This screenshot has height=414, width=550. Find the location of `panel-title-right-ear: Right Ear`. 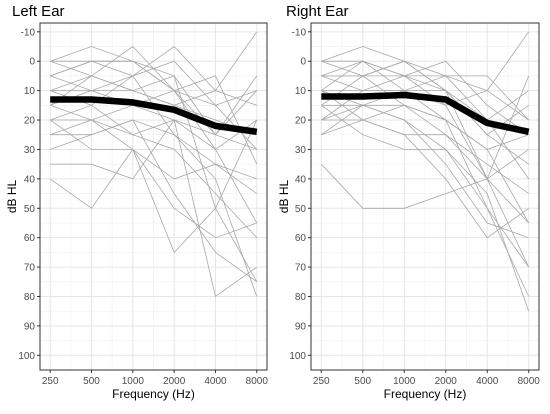

panel-title-right-ear: Right Ear is located at coordinates (317, 11).